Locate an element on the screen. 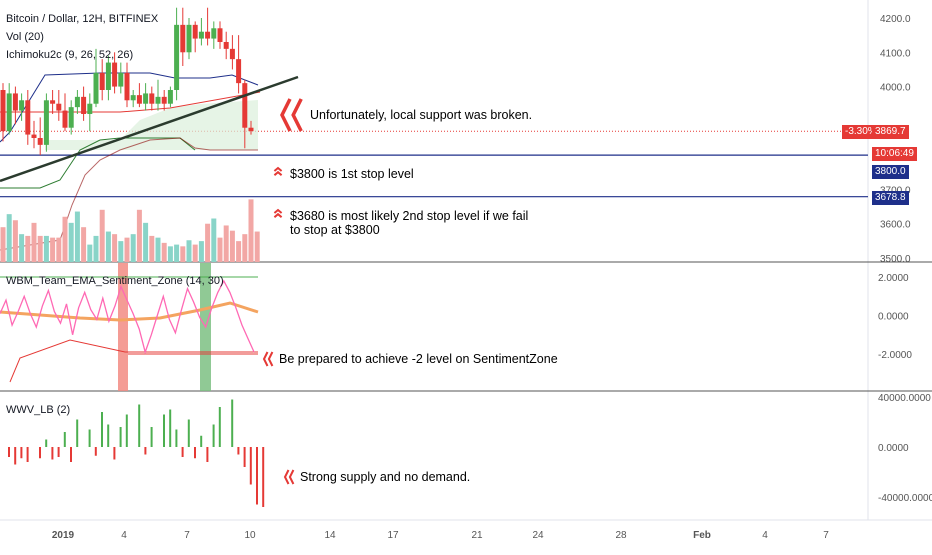  wwv-tick-label: 0.0000 is located at coordinates (893, 448).